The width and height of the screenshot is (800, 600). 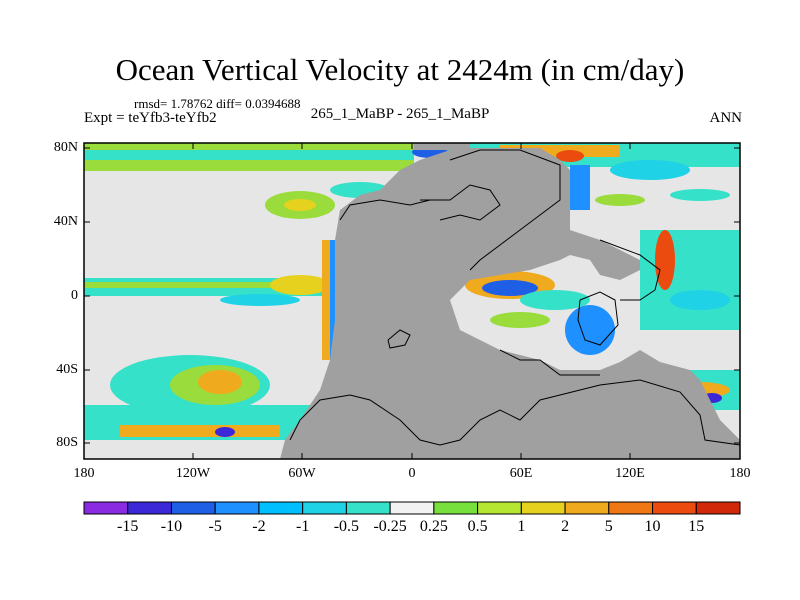 What do you see at coordinates (726, 118) in the screenshot?
I see `season-label: ANN` at bounding box center [726, 118].